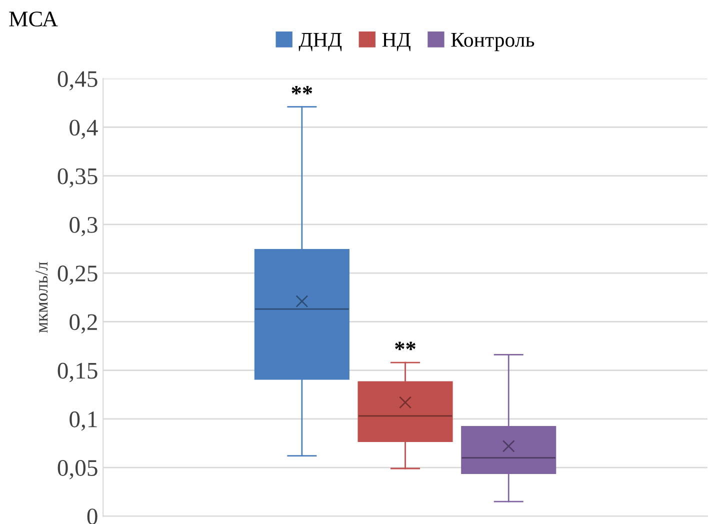 Image resolution: width=711 pixels, height=524 pixels. What do you see at coordinates (83, 324) in the screenshot?
I see `y-tick-label: 0,2` at bounding box center [83, 324].